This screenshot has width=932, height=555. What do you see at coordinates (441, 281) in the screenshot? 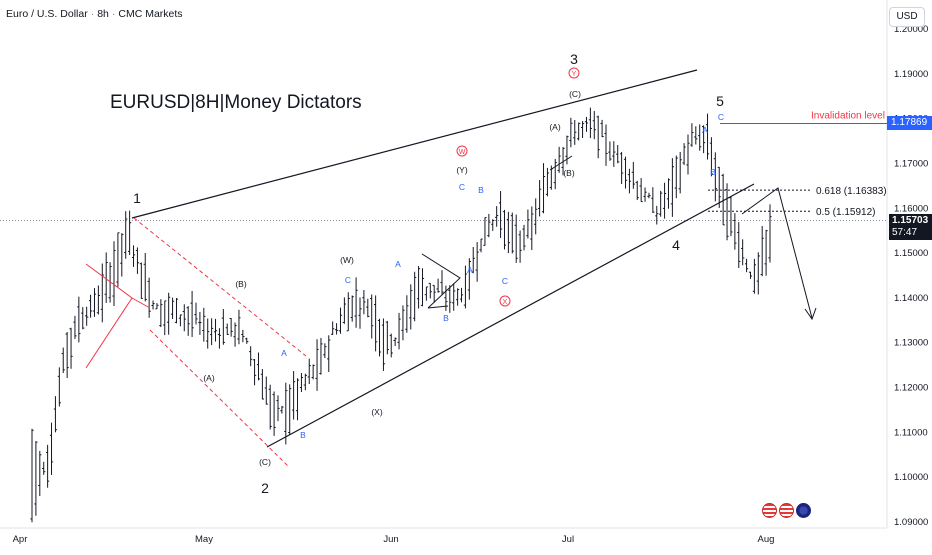
I see `triangle-pattern` at bounding box center [441, 281].